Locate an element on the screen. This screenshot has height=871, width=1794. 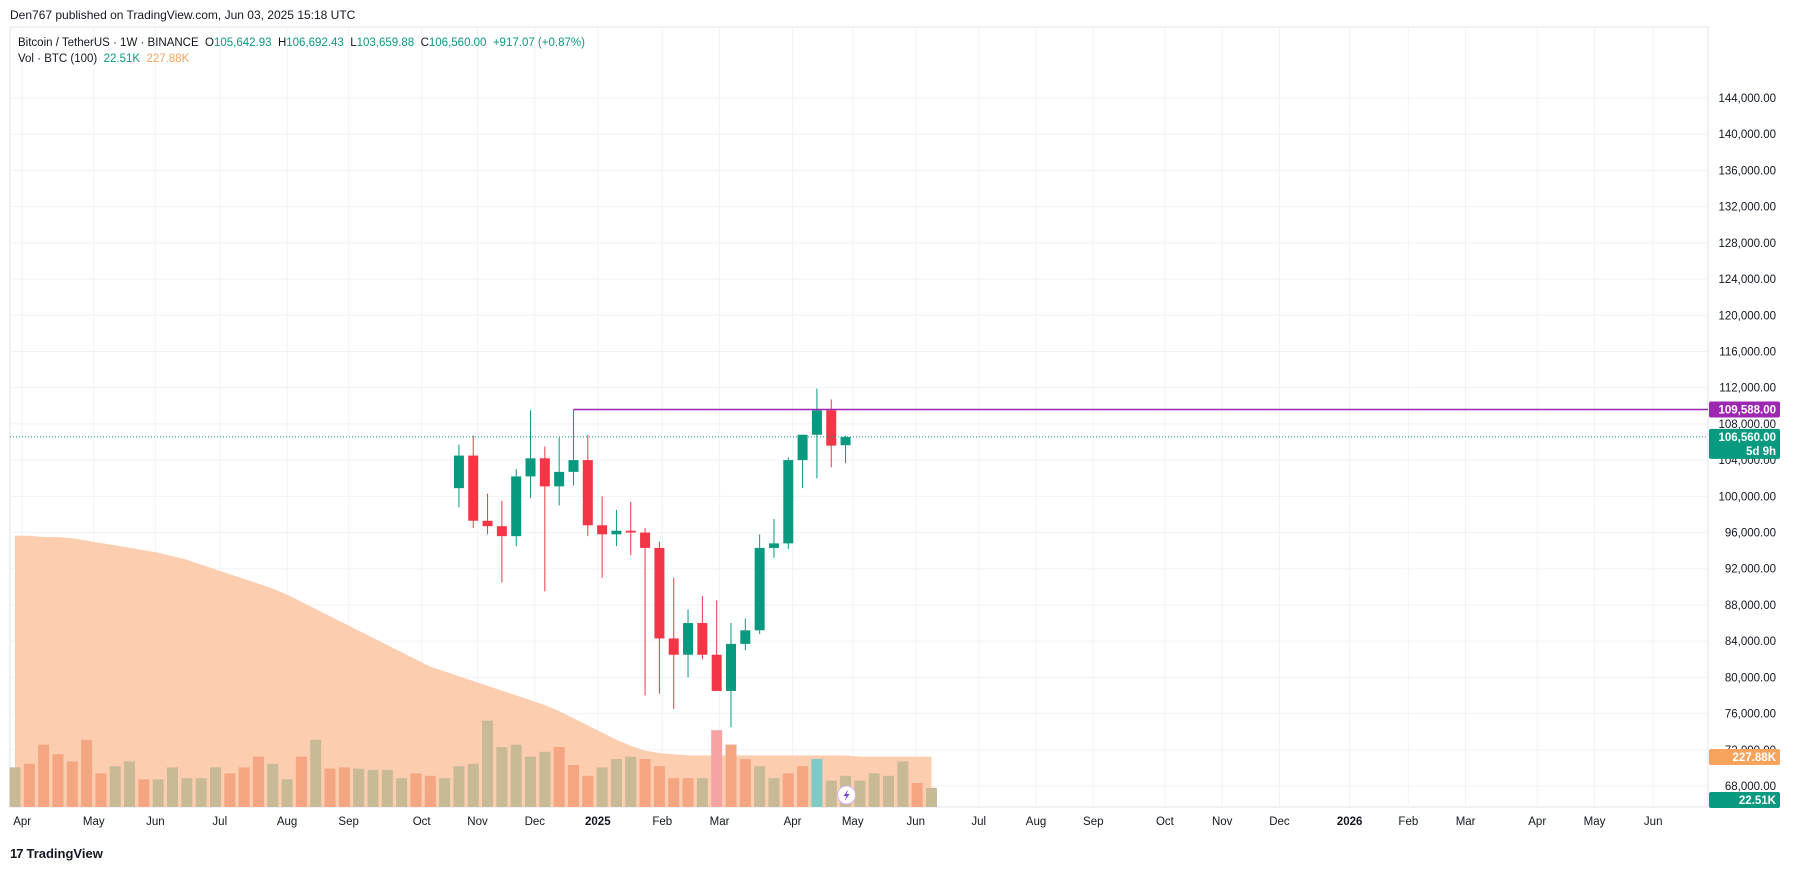
volume-badge: 22.51K is located at coordinates (1744, 800).